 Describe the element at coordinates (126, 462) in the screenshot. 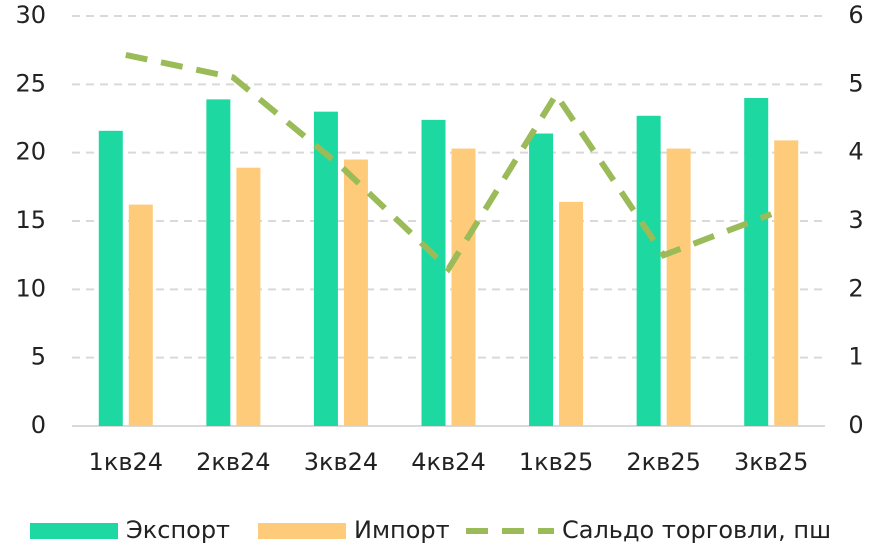

I see `x-tick-label: 1кв24` at that location.